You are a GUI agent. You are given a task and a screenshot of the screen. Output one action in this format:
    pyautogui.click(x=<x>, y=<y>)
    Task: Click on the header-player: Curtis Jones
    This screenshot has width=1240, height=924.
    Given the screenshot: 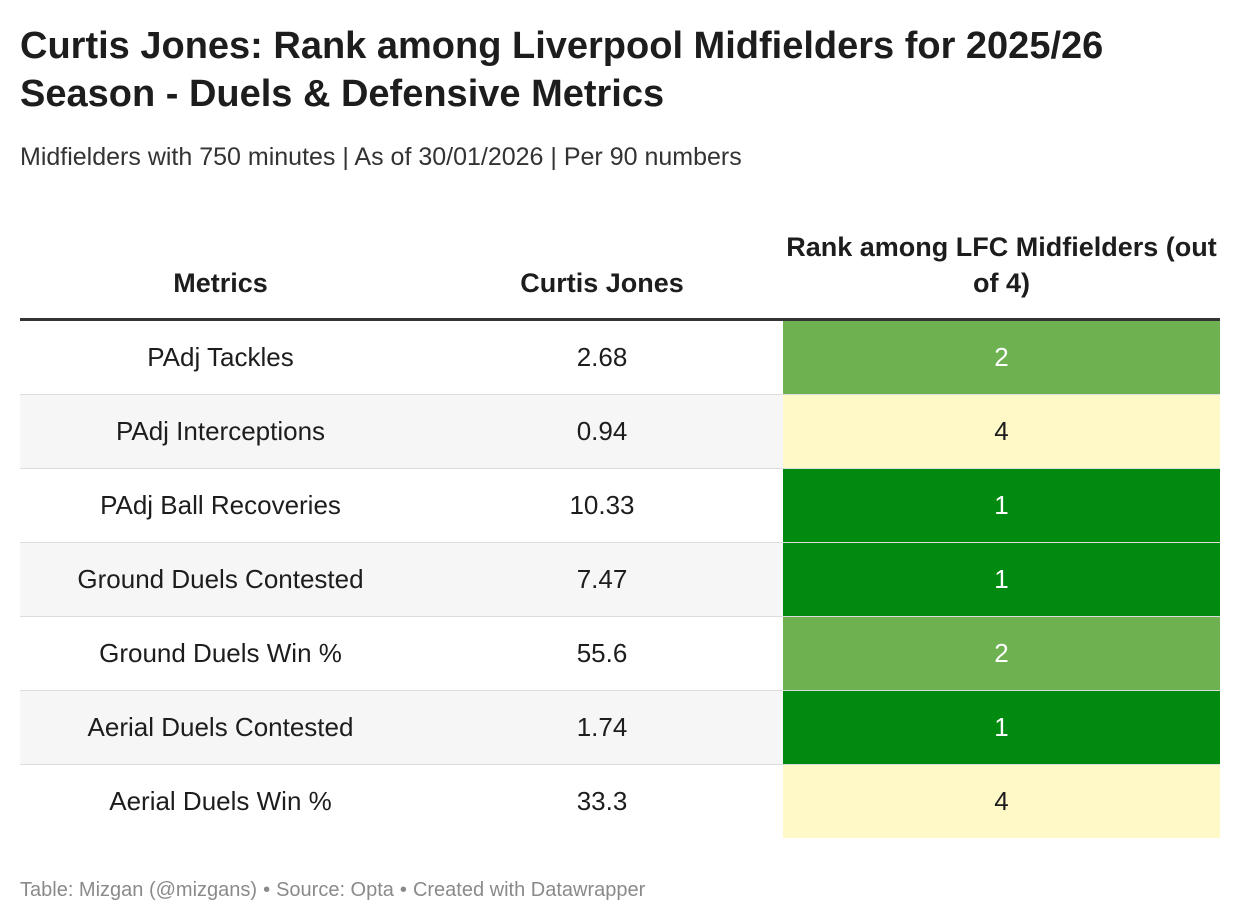 What is the action you would take?
    pyautogui.click(x=602, y=283)
    